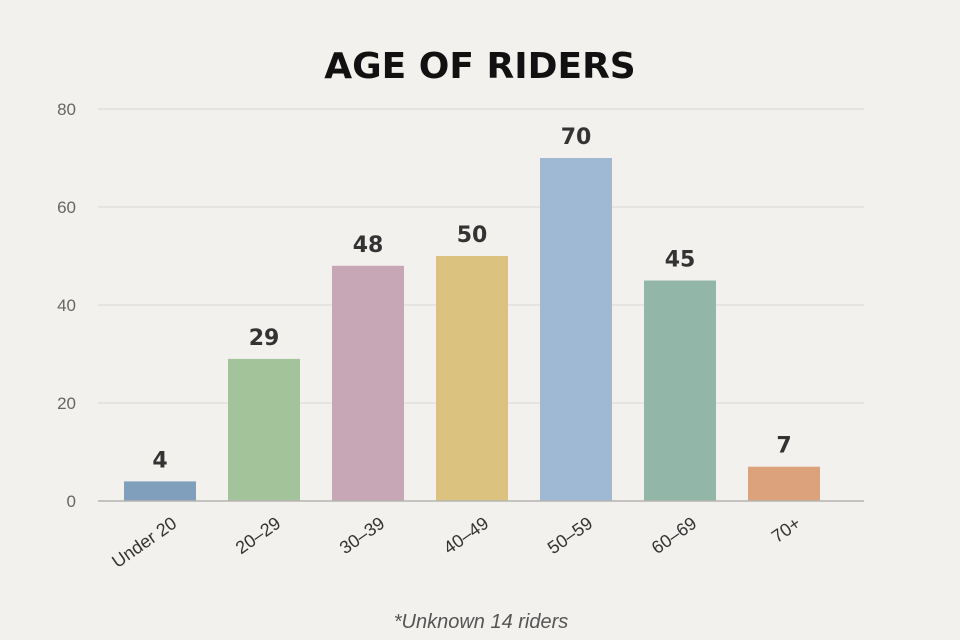 The width and height of the screenshot is (960, 640). What do you see at coordinates (144, 542) in the screenshot?
I see `x-tick-label: Under 20` at bounding box center [144, 542].